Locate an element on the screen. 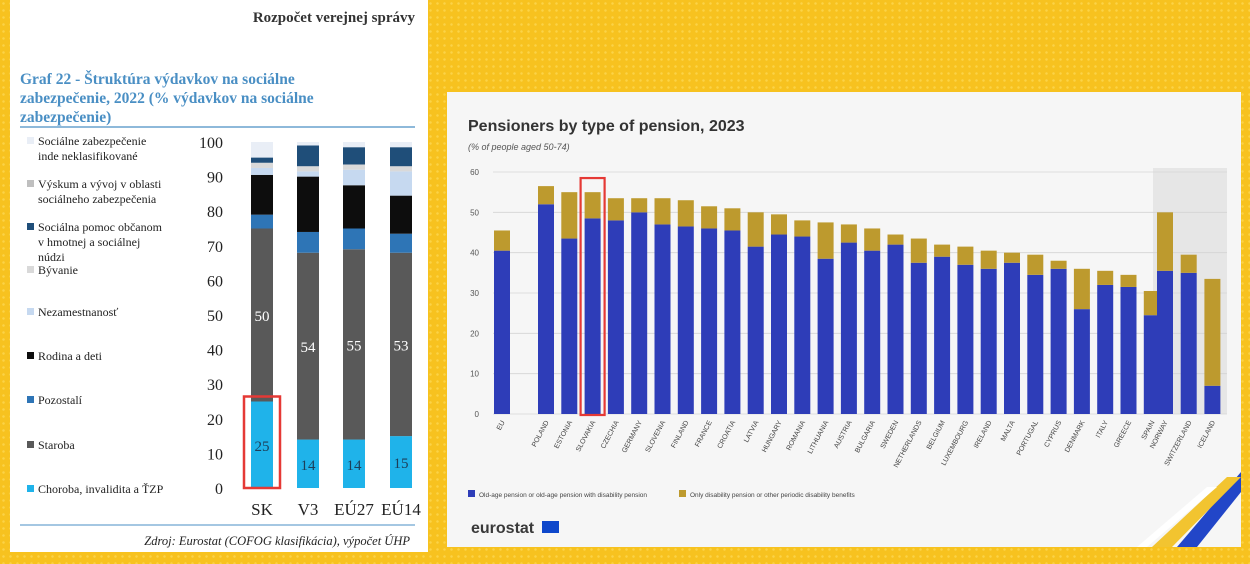 The height and width of the screenshot is (564, 1250). left-bar-EÚ27-family is located at coordinates (354, 207).